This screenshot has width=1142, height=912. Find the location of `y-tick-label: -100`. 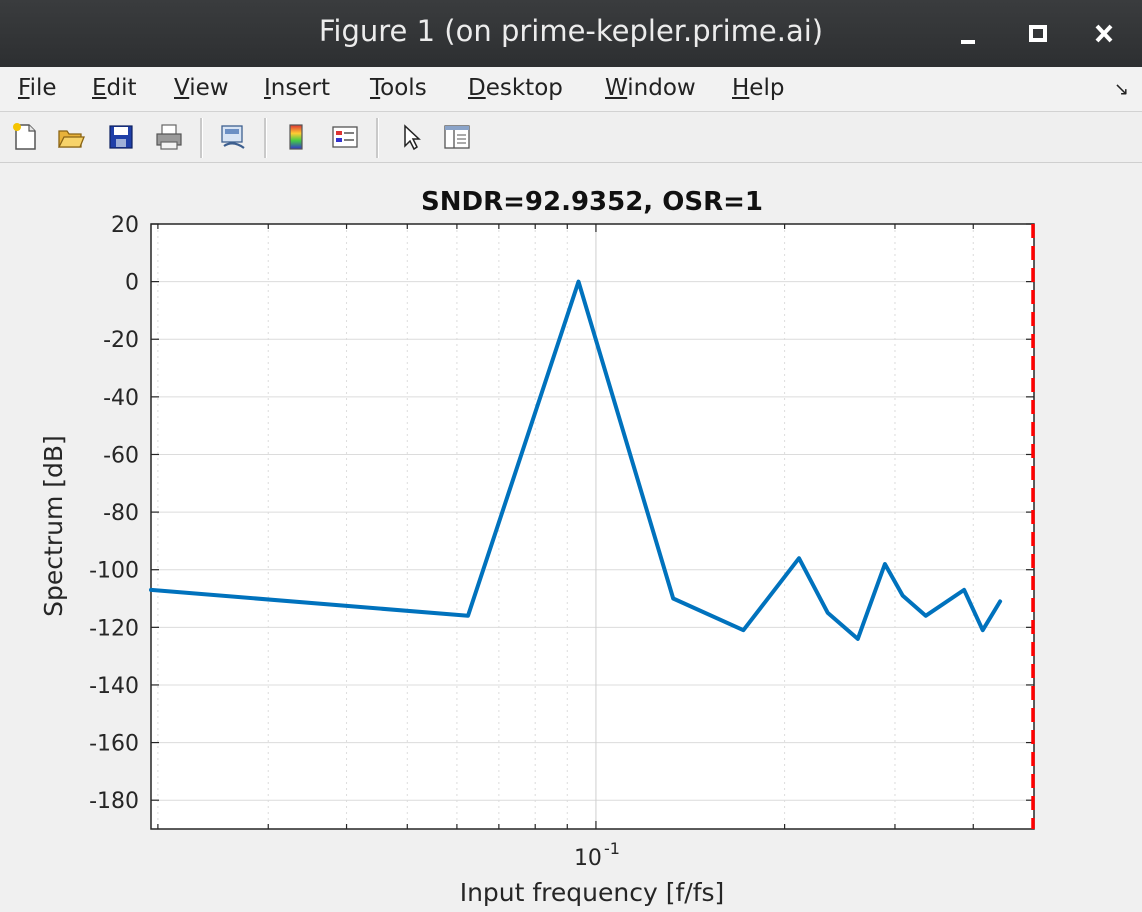

y-tick-label: -100 is located at coordinates (114, 571).